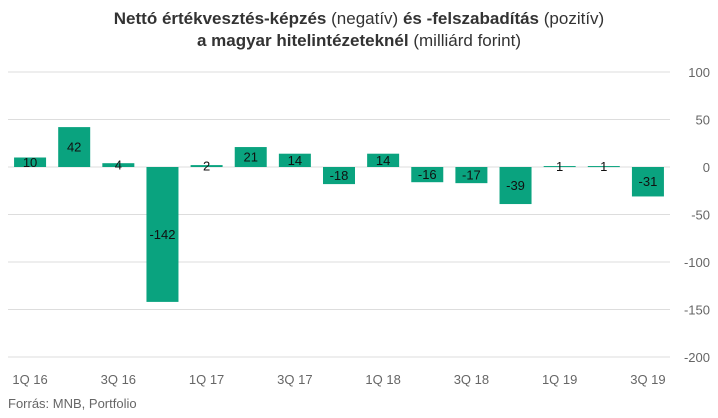 This screenshot has width=718, height=418. I want to click on data-label: -17, so click(471, 175).